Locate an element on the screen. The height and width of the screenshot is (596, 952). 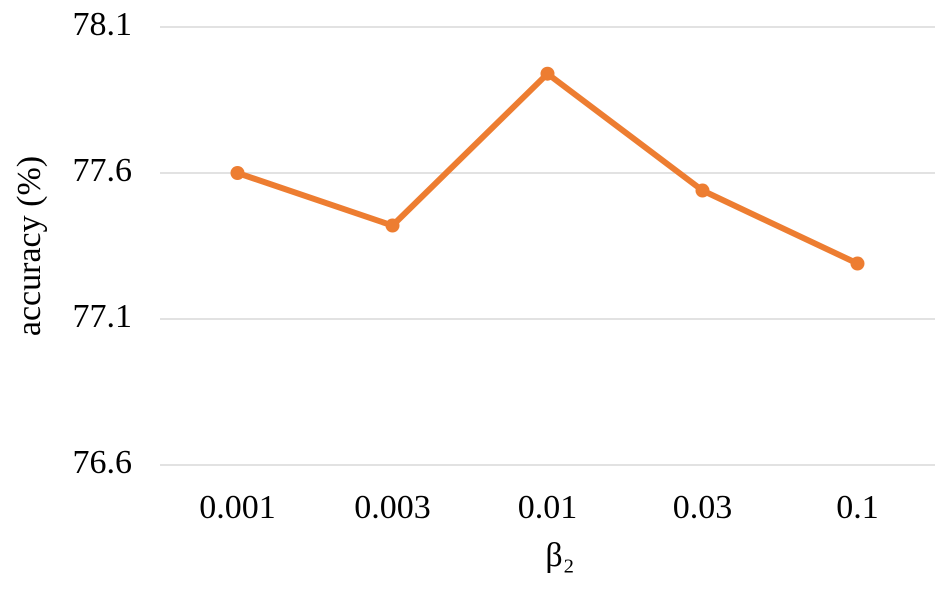
x-tick-label: 0.001 is located at coordinates (237, 507).